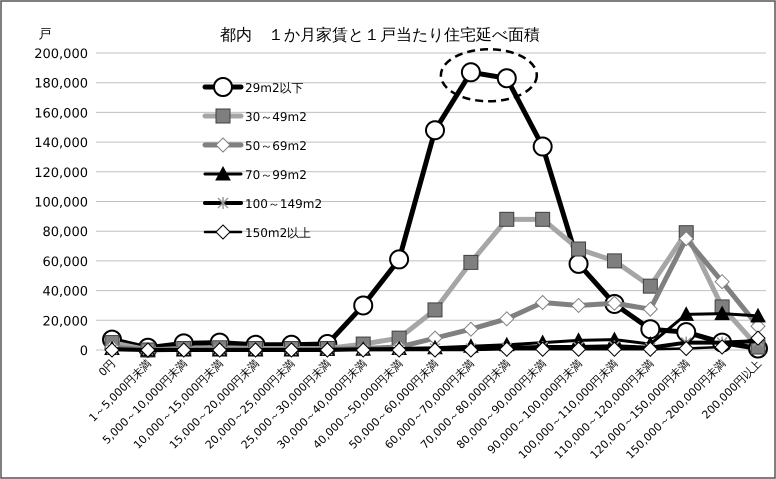 This screenshot has width=776, height=479. Describe the element at coordinates (61, 84) in the screenshot. I see `y-tick-label: 180,000` at that location.